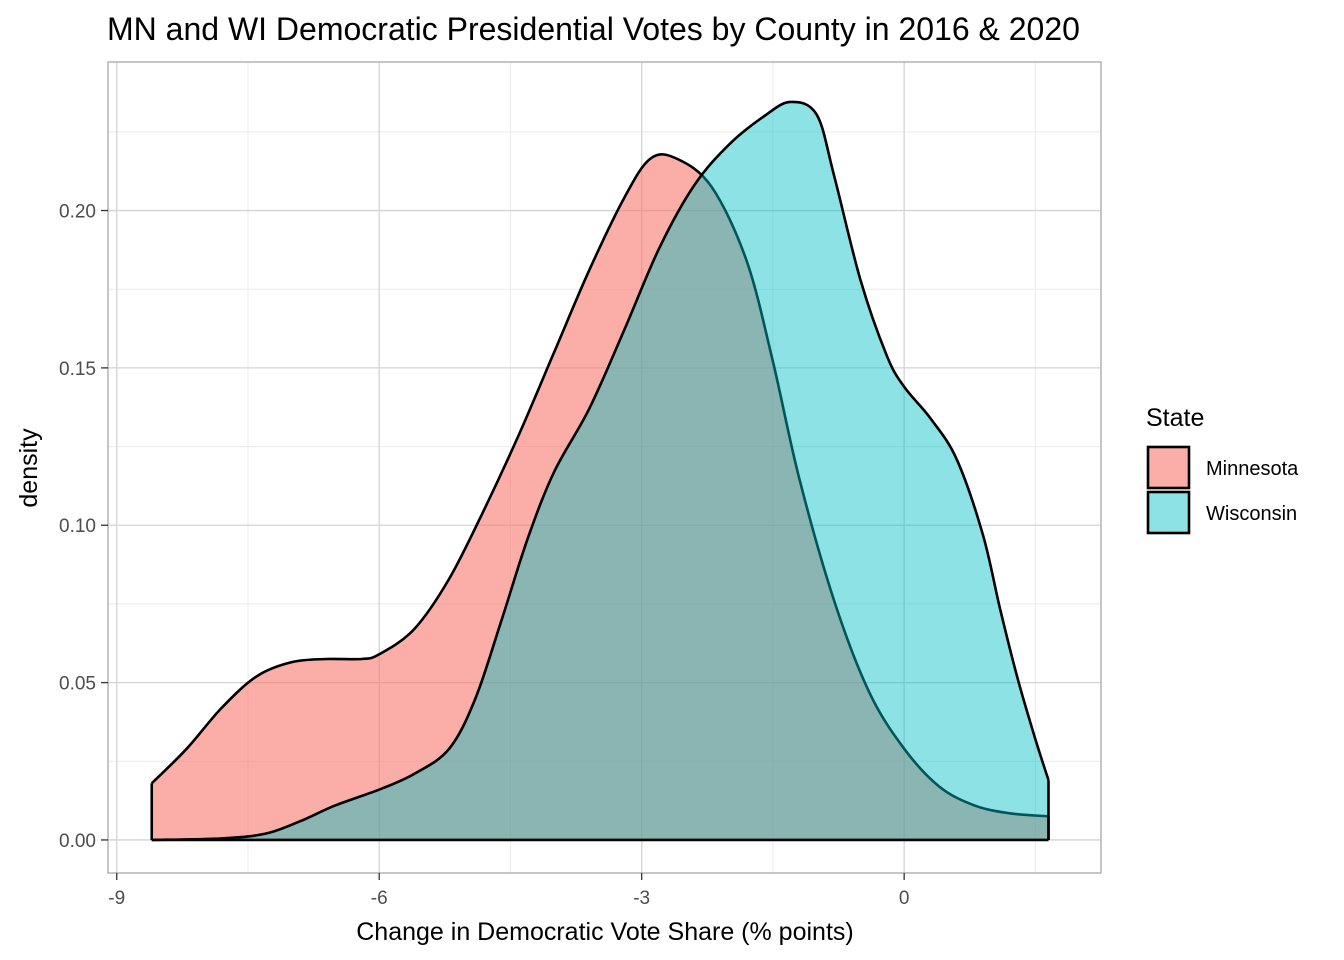 The height and width of the screenshot is (960, 1344). What do you see at coordinates (1175, 418) in the screenshot?
I see `legend-title: State` at bounding box center [1175, 418].